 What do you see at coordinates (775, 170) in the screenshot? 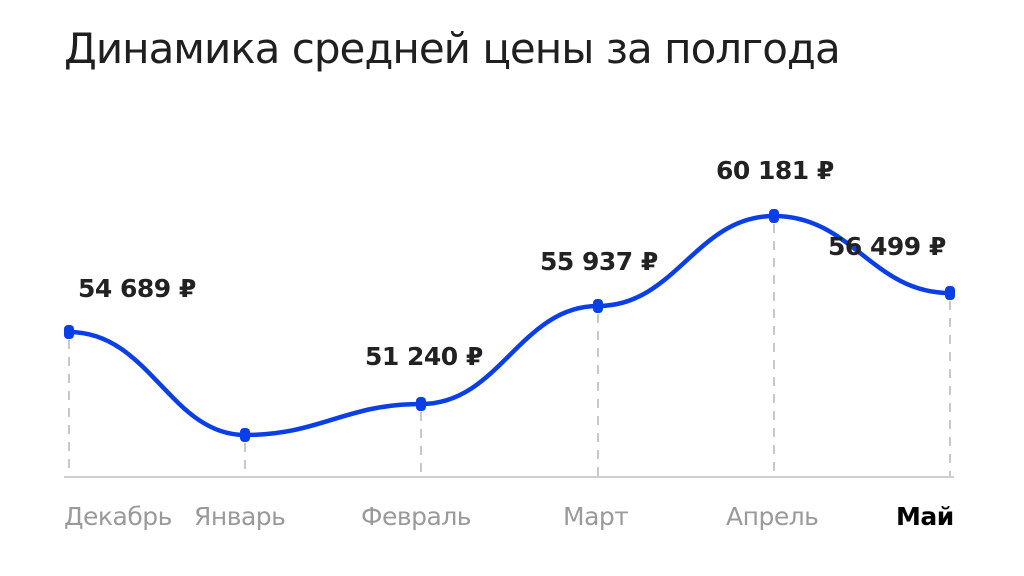
I see `value-label-april: 60 181 ₽` at bounding box center [775, 170].